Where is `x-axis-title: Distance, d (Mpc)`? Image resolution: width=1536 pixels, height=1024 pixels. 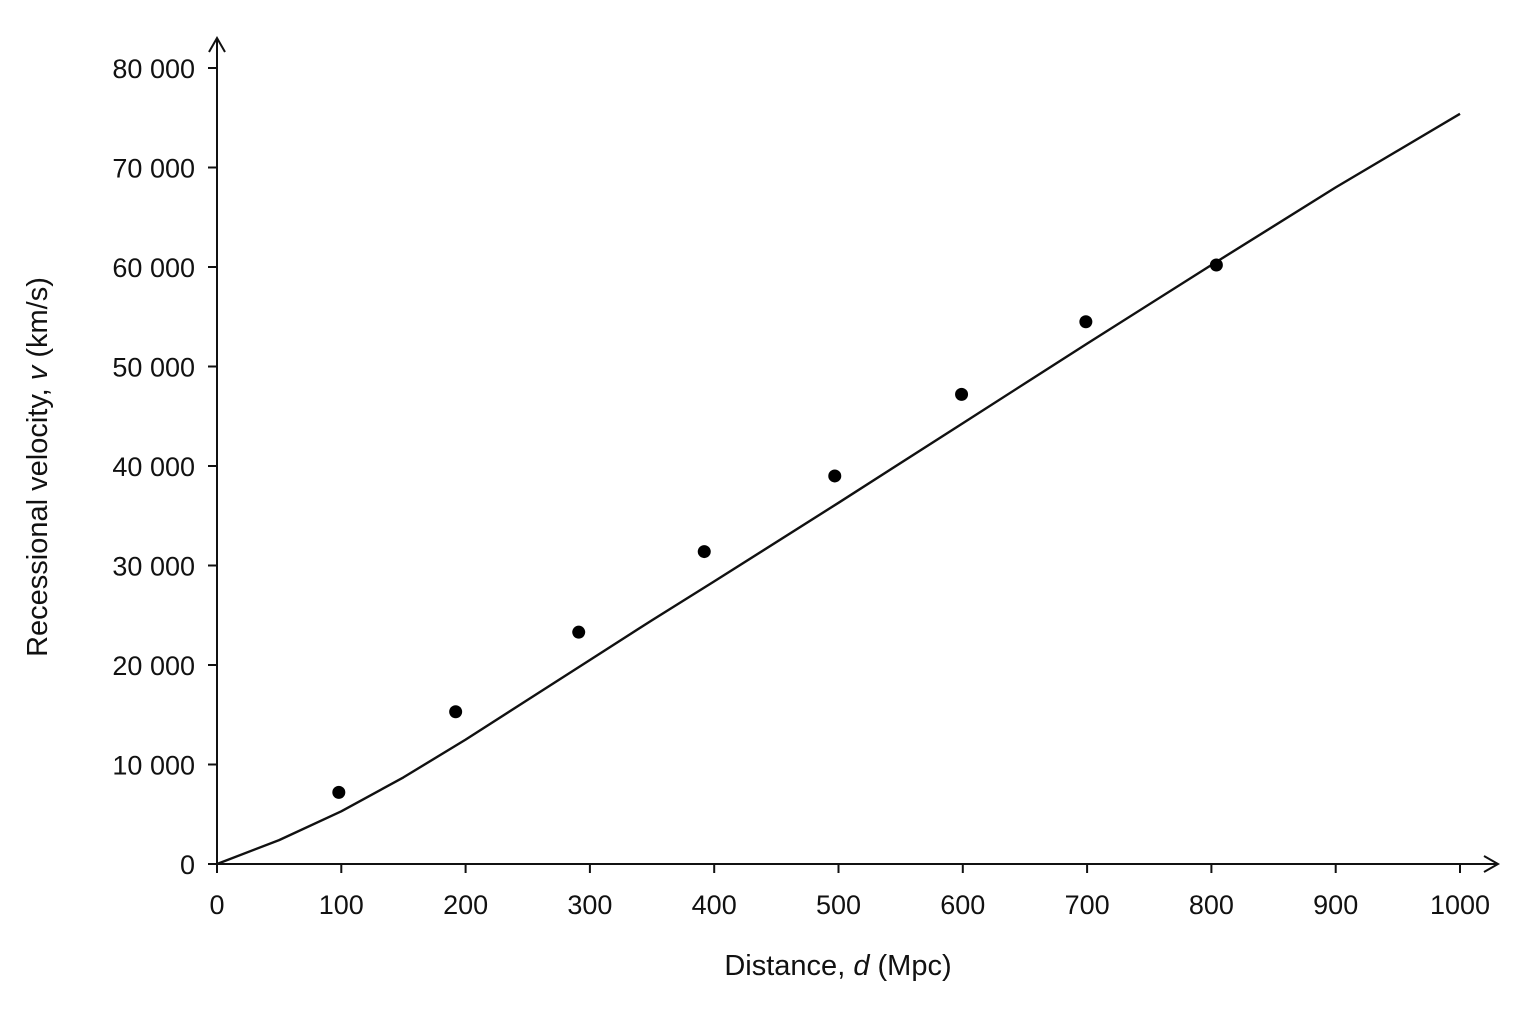 x-axis-title: Distance, d (Mpc) is located at coordinates (837, 966).